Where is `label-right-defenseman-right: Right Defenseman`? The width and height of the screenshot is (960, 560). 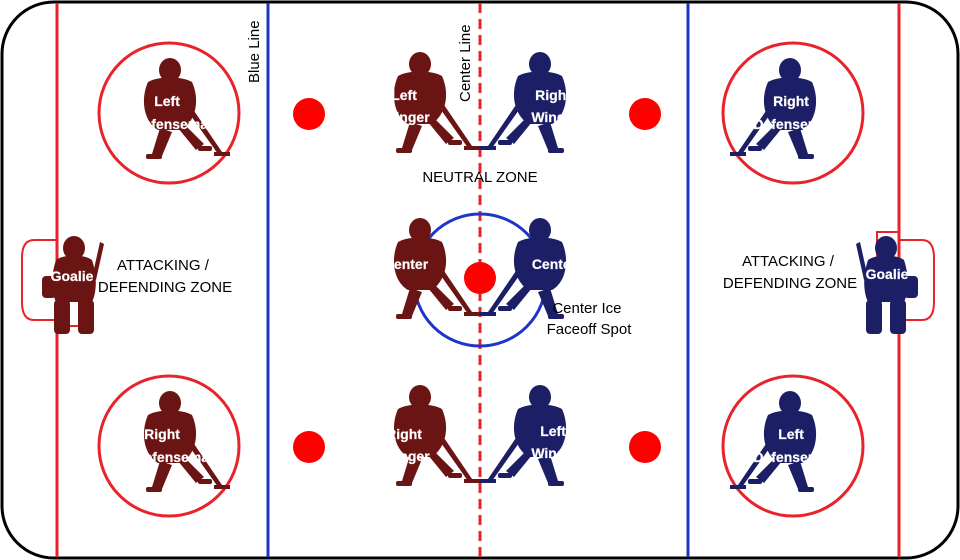
label-right-defenseman-right: Right Defenseman is located at coordinates (794, 112).